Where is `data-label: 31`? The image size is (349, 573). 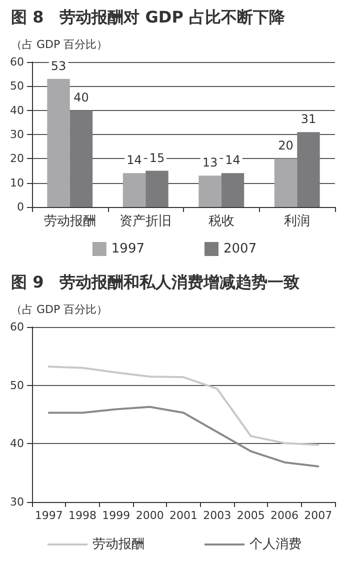
data-label: 31 is located at coordinates (308, 119).